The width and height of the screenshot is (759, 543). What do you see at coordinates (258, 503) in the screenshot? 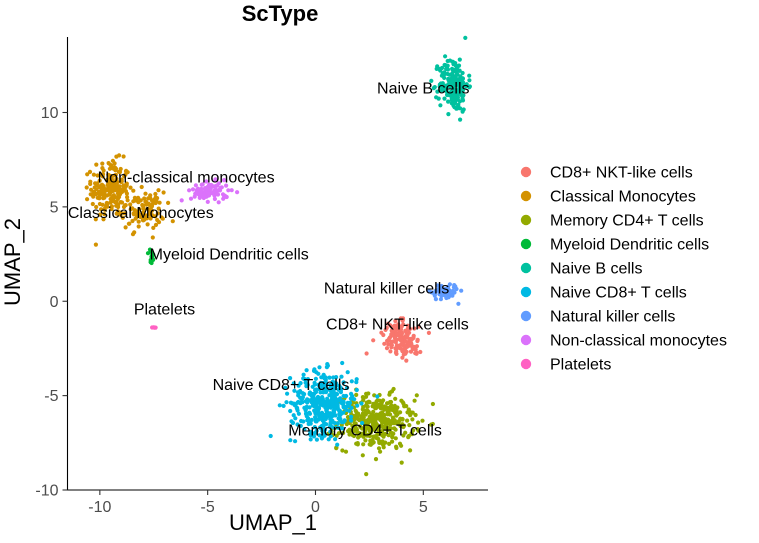
I see `x-axis-ticks: -10 -5 0 5` at bounding box center [258, 503].